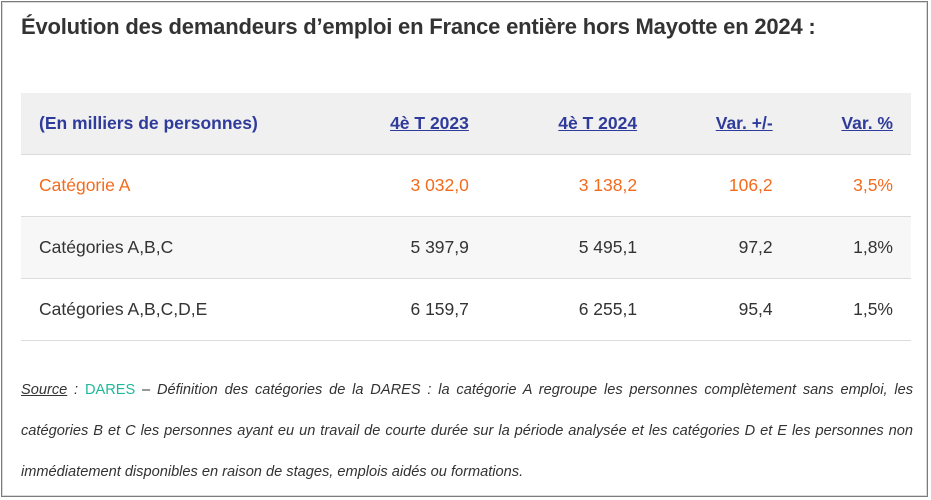 The height and width of the screenshot is (500, 931). Describe the element at coordinates (414, 309) in the screenshot. I see `cell-q4-2023: 6 159,7` at that location.